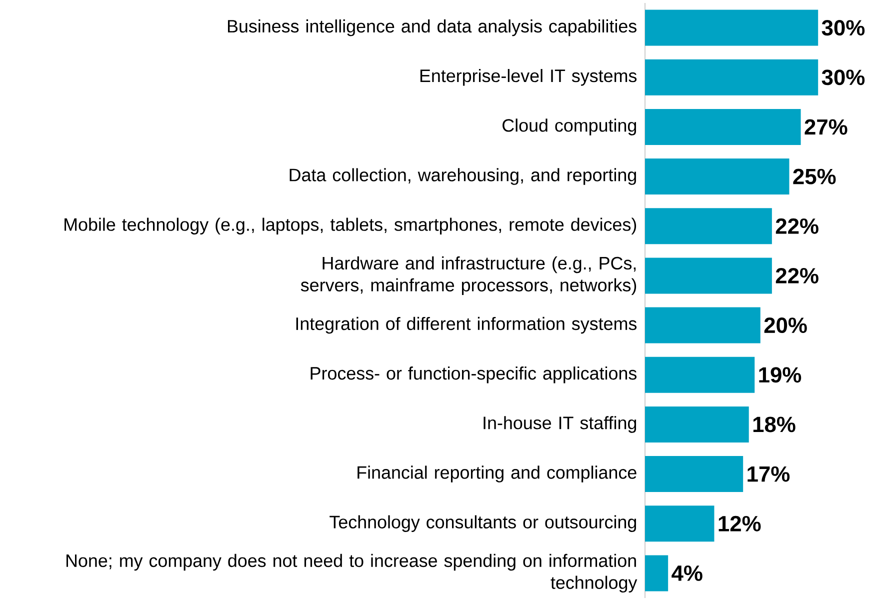  Describe the element at coordinates (687, 573) in the screenshot. I see `data-label: 4%` at that location.